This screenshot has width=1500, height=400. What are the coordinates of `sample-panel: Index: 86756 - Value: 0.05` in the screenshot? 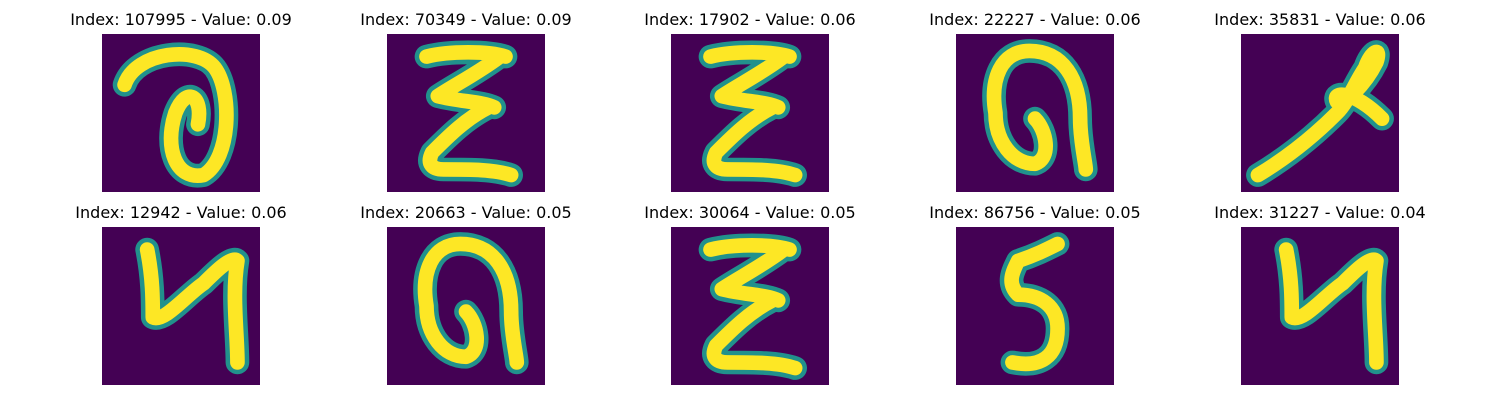 It's located at (1035, 294).